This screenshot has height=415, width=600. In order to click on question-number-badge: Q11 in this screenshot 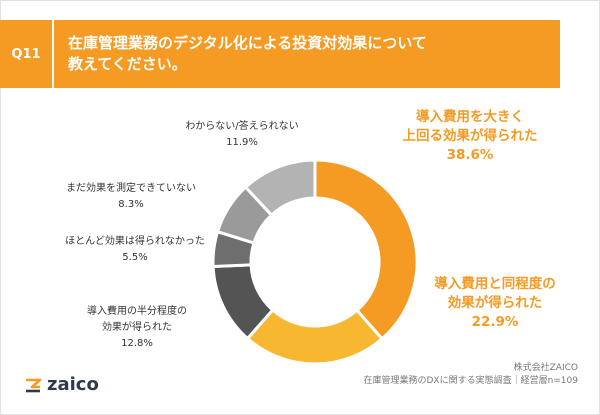, I will do `click(27, 54)`.